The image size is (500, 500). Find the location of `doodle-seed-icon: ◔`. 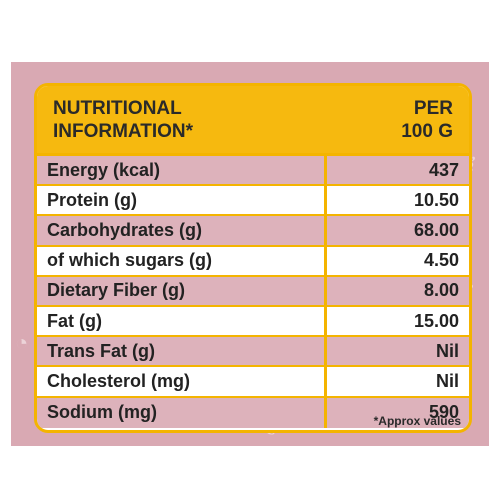

doodle-seed-icon: ◔ is located at coordinates (22, 342).